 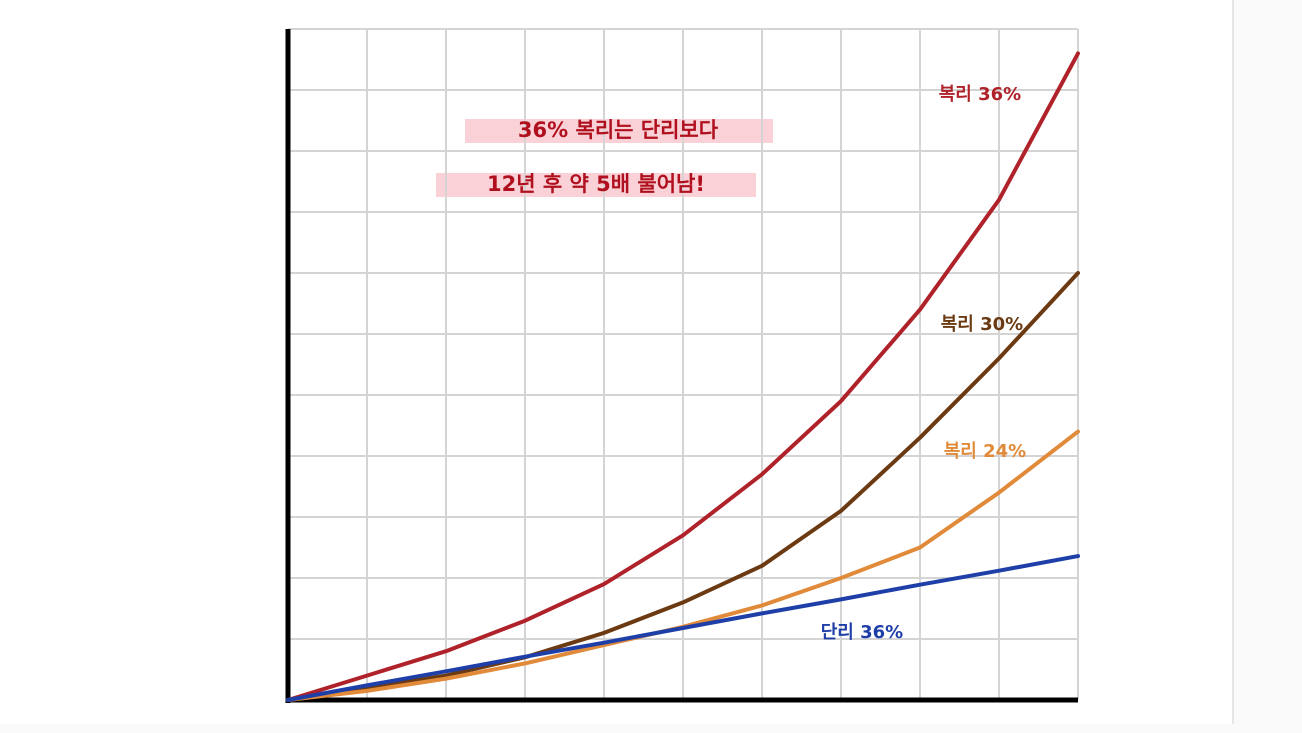 What do you see at coordinates (985, 451) in the screenshot?
I see `series-label: 복리 24%` at bounding box center [985, 451].